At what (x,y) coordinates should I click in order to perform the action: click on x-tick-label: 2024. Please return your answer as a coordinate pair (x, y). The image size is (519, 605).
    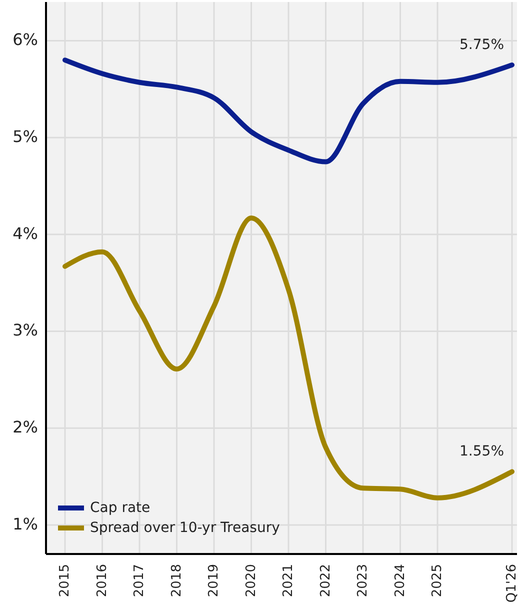
    Looking at the image, I should click on (400, 581).